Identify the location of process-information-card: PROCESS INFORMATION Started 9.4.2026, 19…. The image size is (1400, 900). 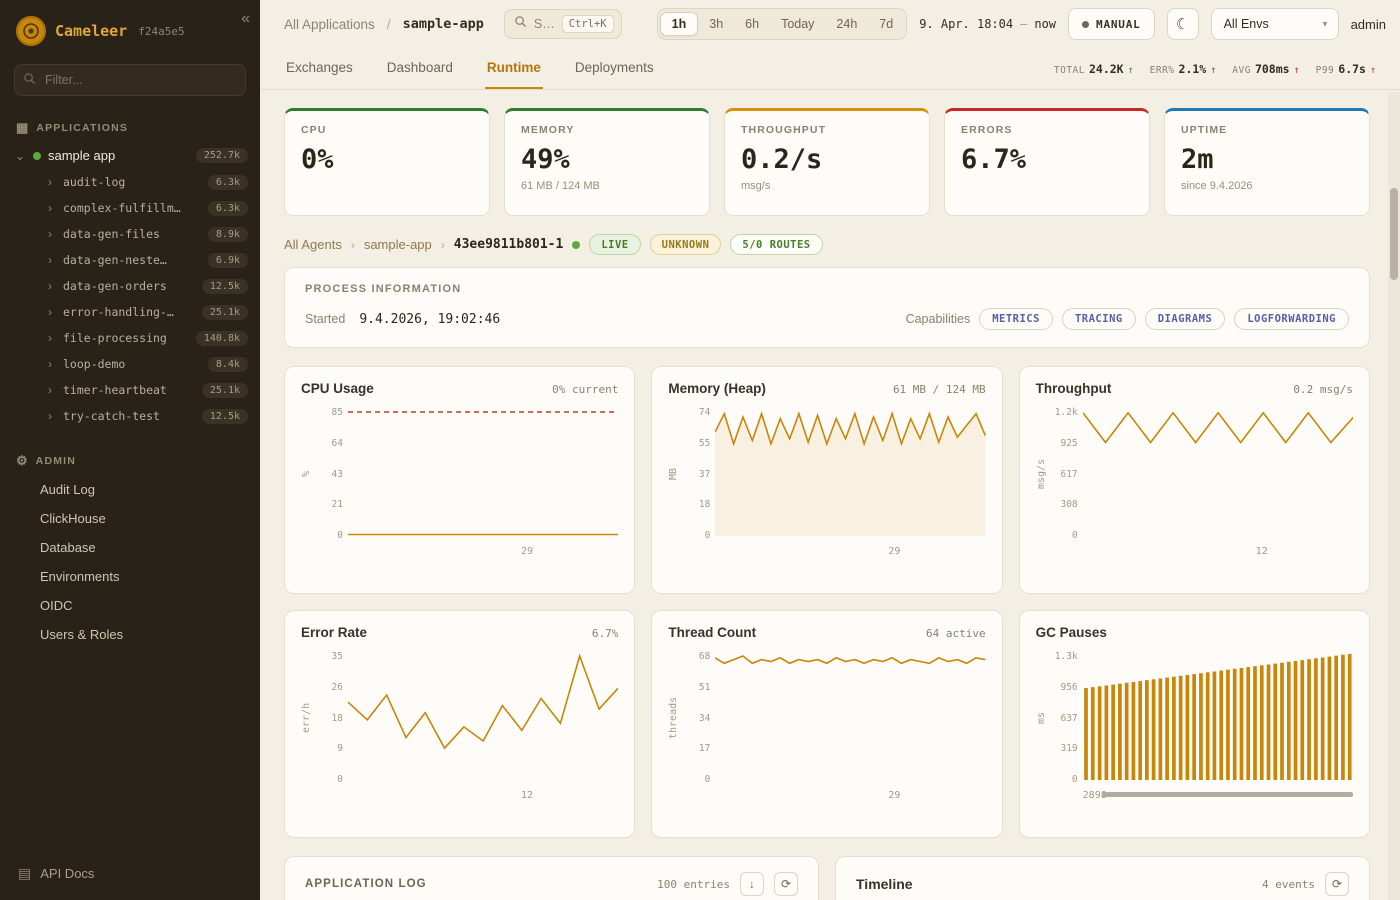
(827, 307).